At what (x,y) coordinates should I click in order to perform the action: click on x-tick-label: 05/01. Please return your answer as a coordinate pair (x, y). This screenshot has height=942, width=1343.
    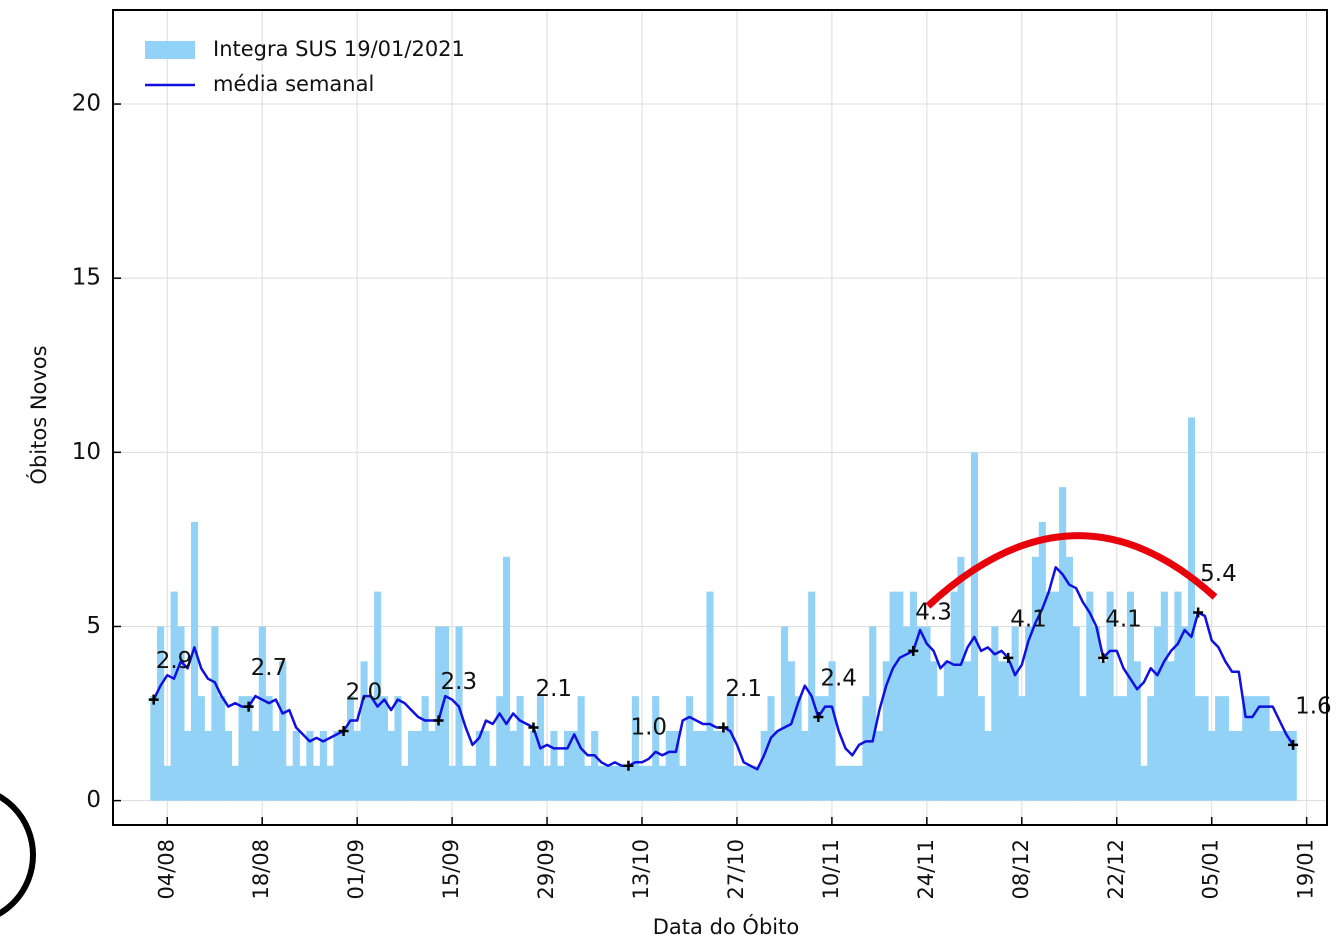
    Looking at the image, I should click on (1211, 869).